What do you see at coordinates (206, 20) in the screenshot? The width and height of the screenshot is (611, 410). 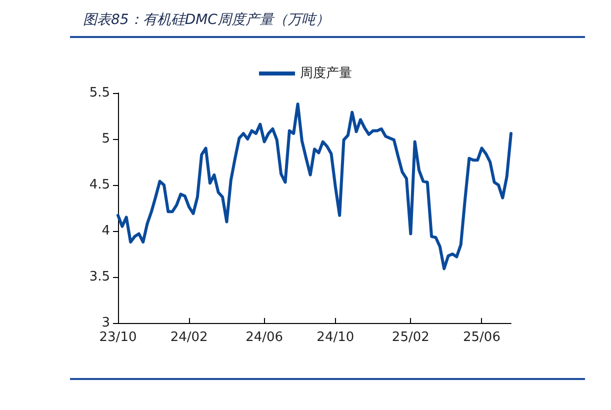 I see `chart-title: 图表85：有机硅DMC周度产量（万吨）` at bounding box center [206, 20].